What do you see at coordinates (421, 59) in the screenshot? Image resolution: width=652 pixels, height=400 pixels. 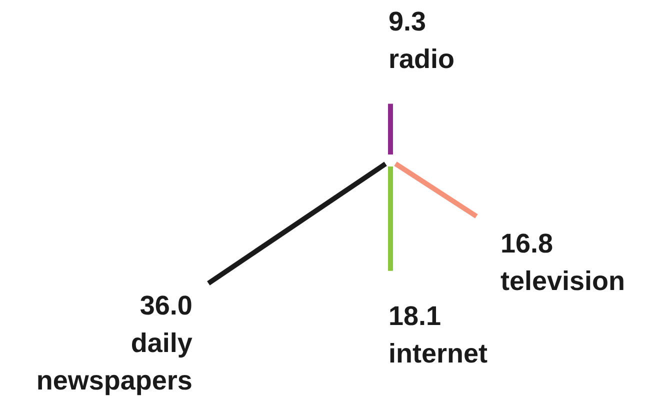 I see `category-label: radio` at bounding box center [421, 59].